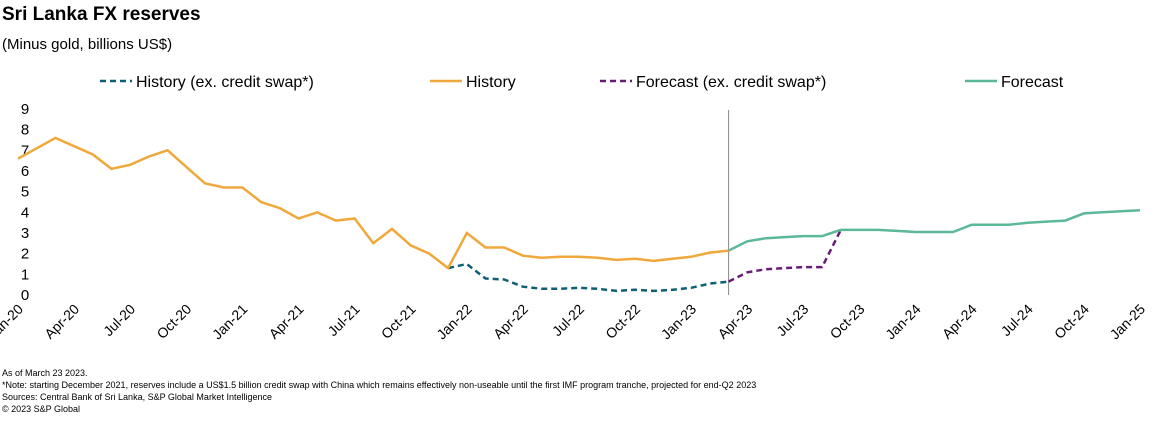 This screenshot has height=424, width=1162. I want to click on y-tick-label: 9, so click(25, 109).